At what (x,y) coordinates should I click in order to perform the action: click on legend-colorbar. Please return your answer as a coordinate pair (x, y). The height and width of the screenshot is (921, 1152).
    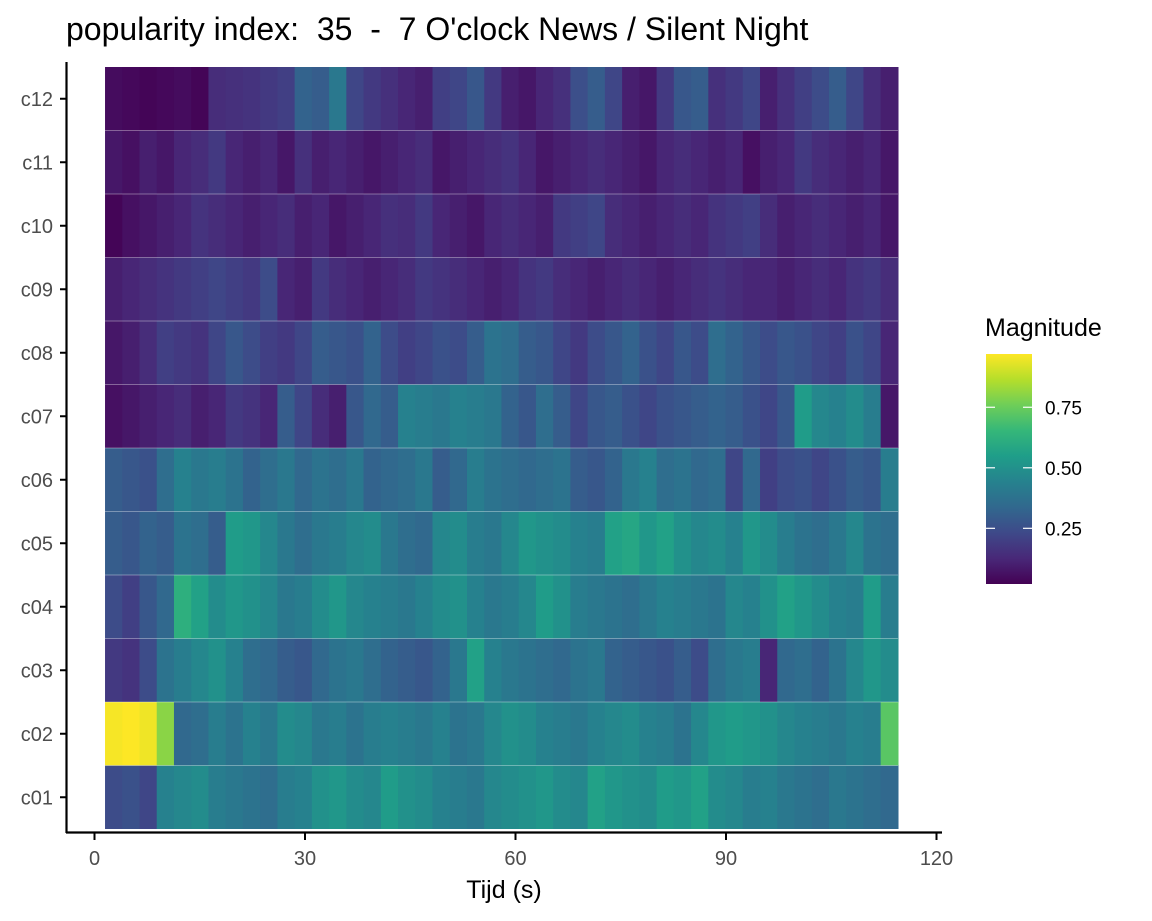
    Looking at the image, I should click on (1009, 469).